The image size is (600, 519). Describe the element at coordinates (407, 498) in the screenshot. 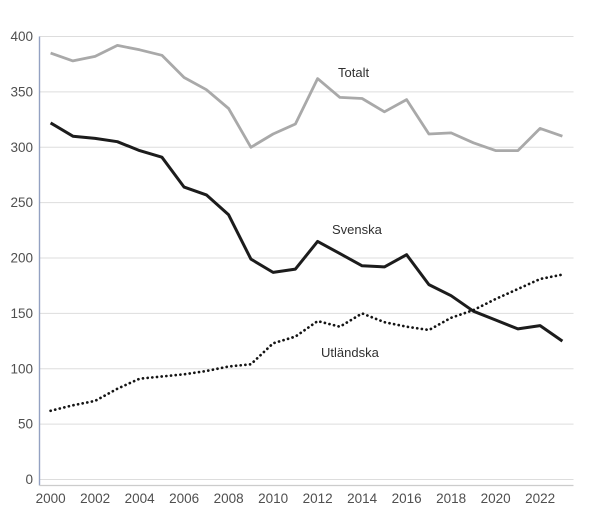

I see `x-tick-label-2016: 2016` at that location.